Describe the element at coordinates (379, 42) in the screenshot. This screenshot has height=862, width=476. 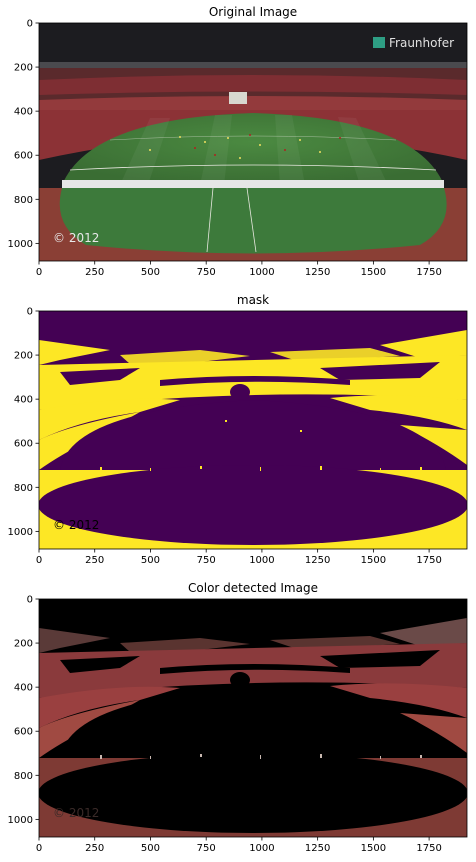
I see `logo-mark-icon` at that location.